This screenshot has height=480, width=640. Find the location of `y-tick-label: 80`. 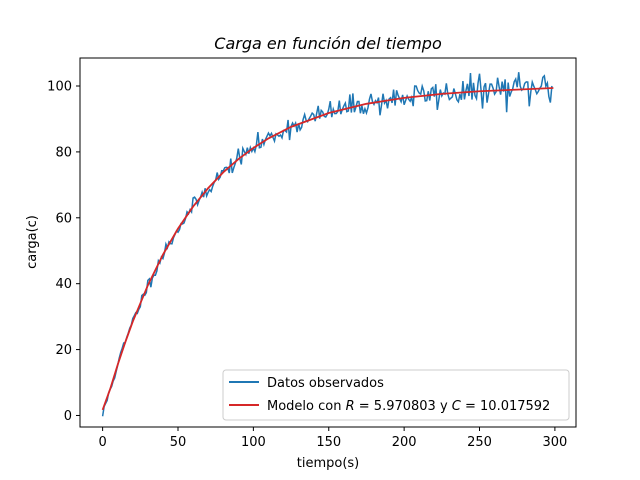

y-tick-label: 80 is located at coordinates (63, 152).